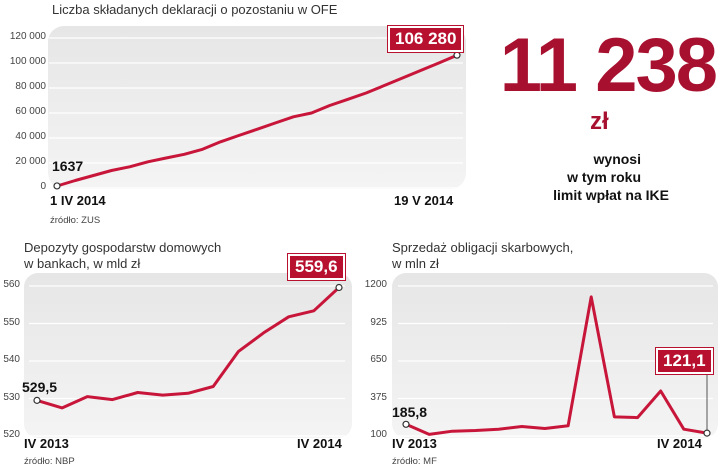 This screenshot has width=721, height=469. What do you see at coordinates (457, 55) in the screenshot?
I see `chart1-end-point` at bounding box center [457, 55].